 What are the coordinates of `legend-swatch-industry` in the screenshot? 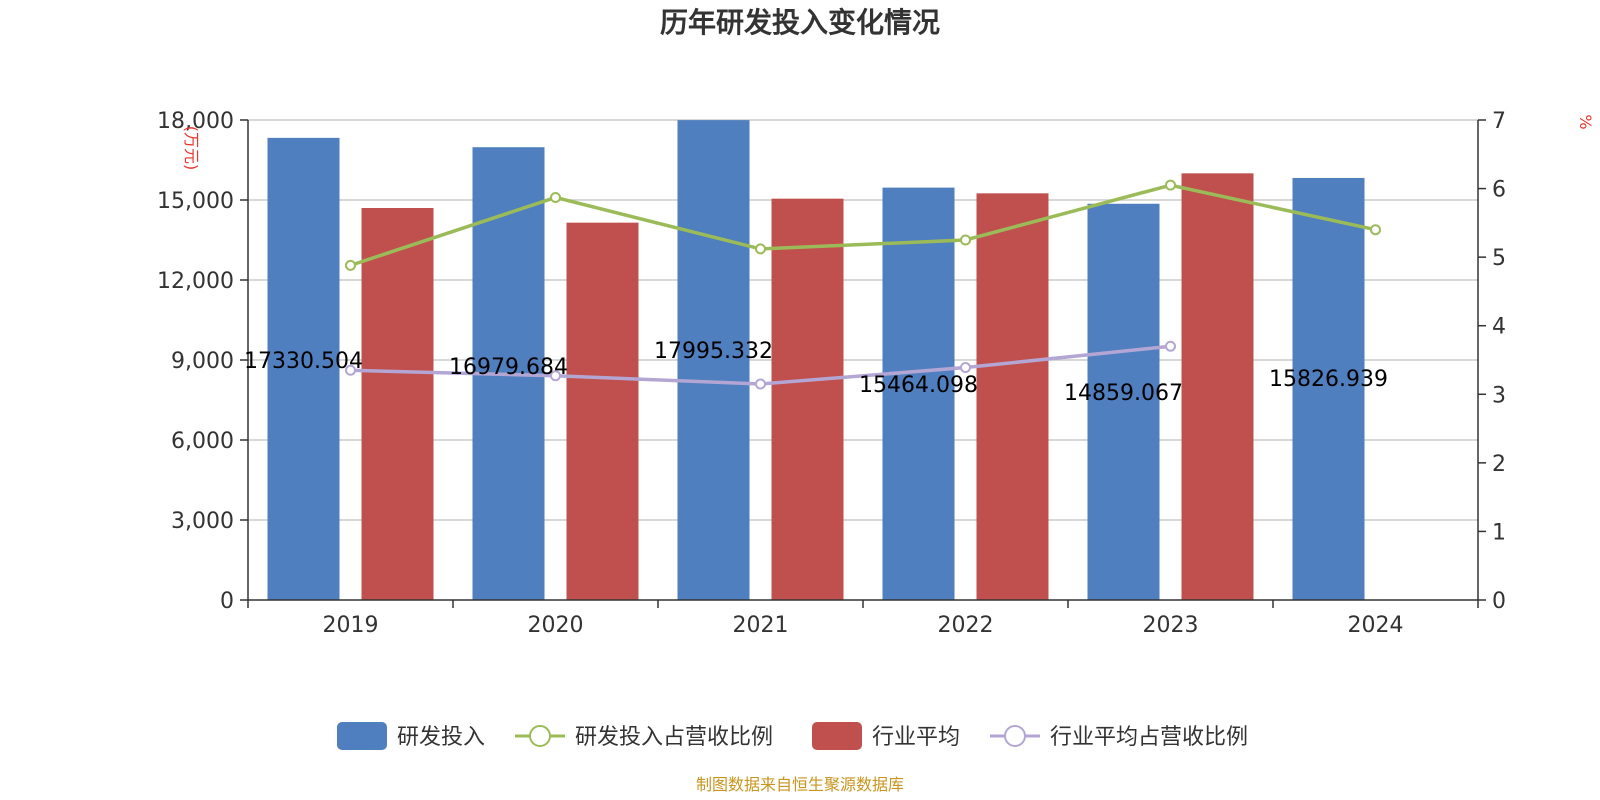 It's located at (837, 736).